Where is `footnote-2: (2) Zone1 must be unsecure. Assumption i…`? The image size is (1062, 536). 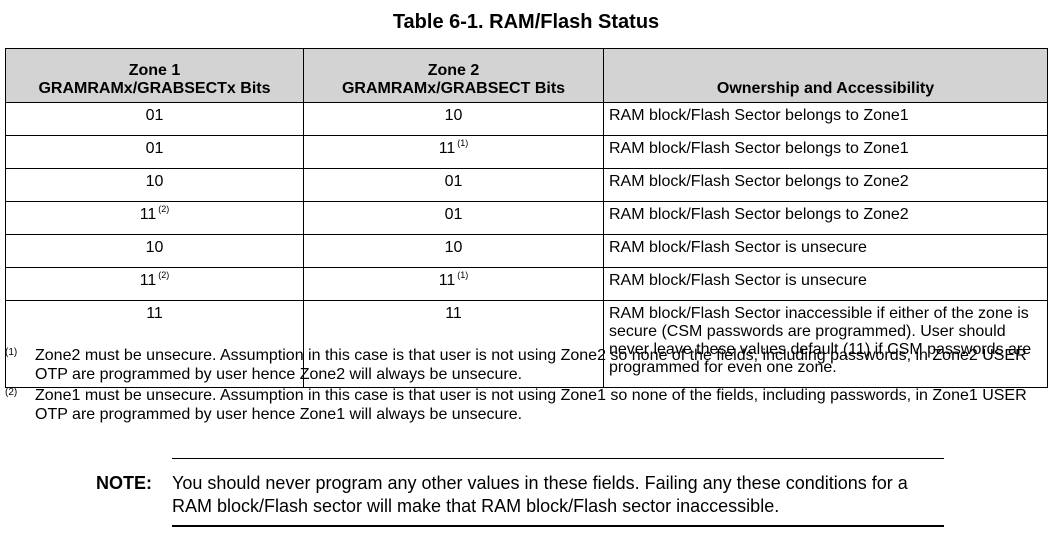
footnote-2: (2) Zone1 must be unsecure. Assumption i… is located at coordinates (526, 405).